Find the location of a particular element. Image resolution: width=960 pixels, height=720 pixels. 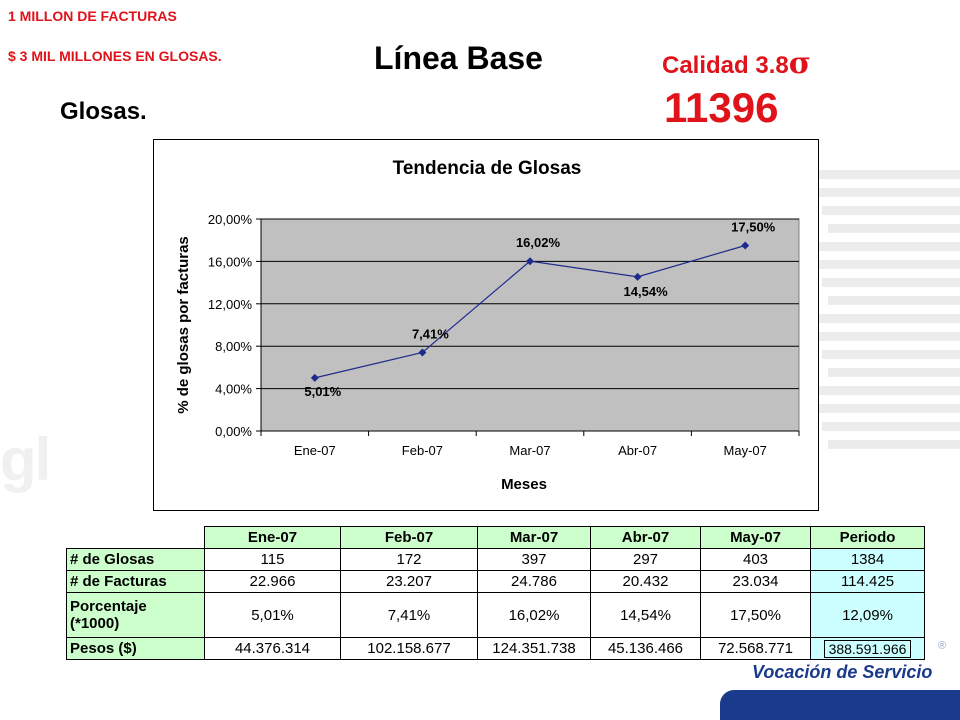

header-line-2: $ 3 MIL MILLONES EN GLOSAS. is located at coordinates (115, 56).